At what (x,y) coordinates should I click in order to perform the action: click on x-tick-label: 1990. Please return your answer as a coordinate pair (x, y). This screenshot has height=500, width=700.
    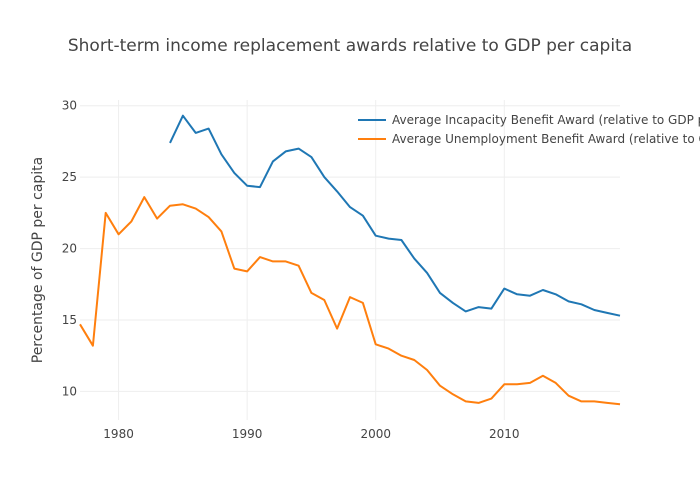
    Looking at the image, I should click on (247, 434).